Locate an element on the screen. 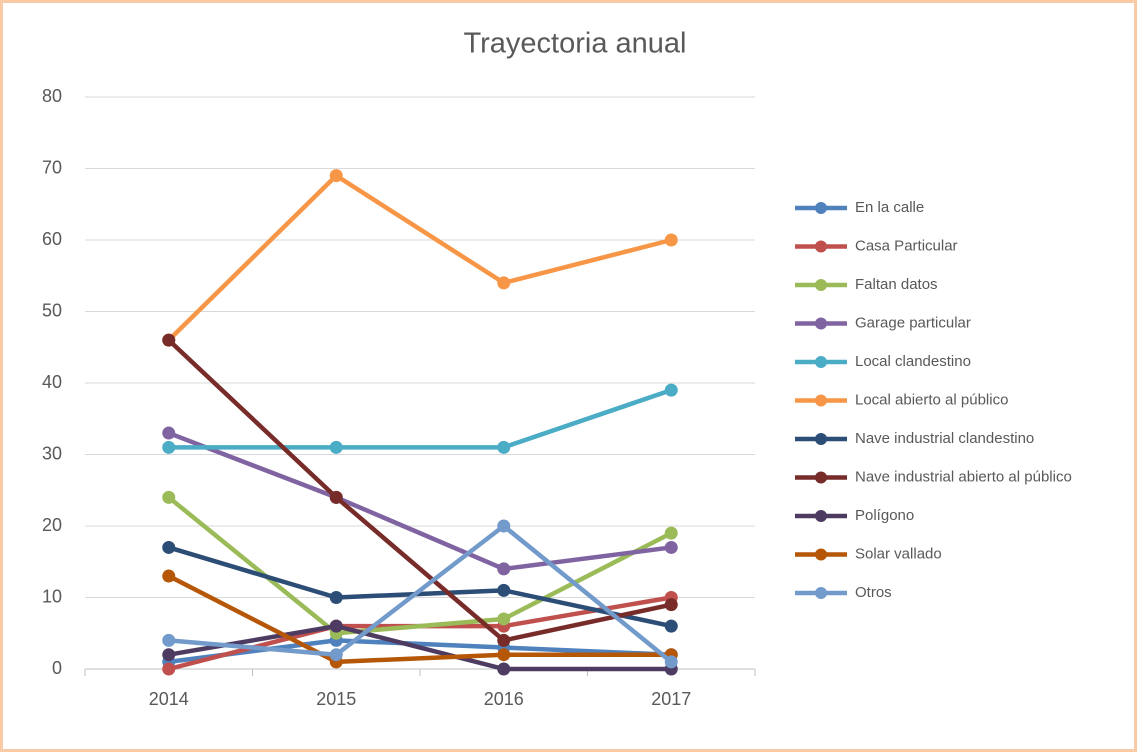 The height and width of the screenshot is (752, 1137). legend-label: En la calle is located at coordinates (889, 207).